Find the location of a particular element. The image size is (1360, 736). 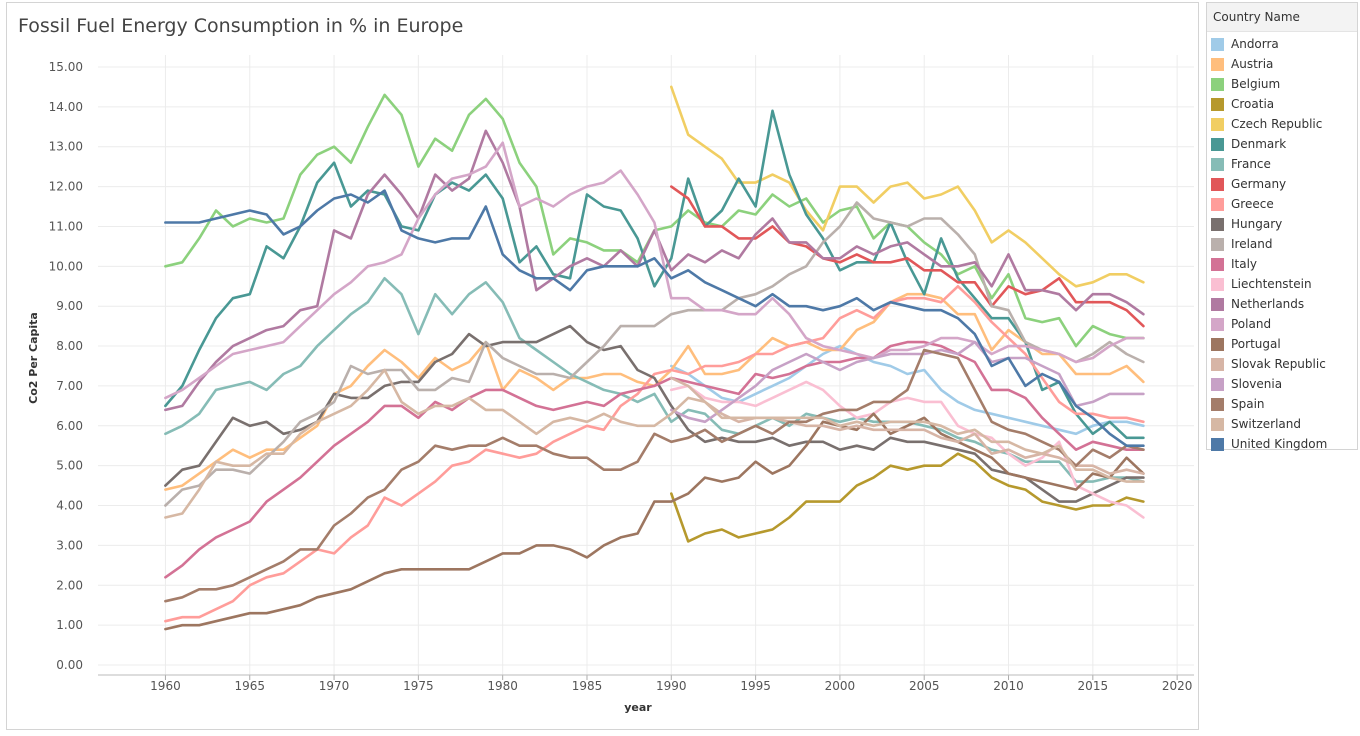

x-tick-label: 1990 is located at coordinates (671, 686).